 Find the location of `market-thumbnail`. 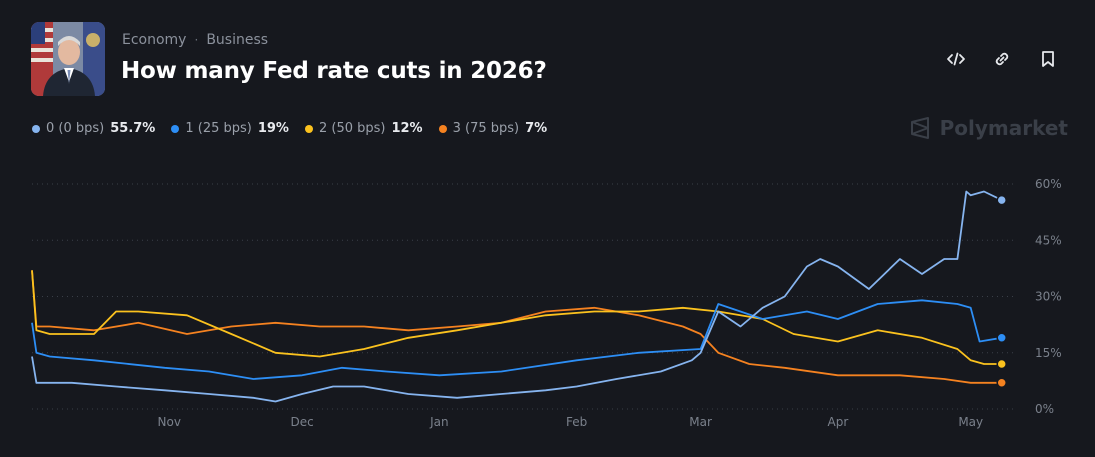

market-thumbnail is located at coordinates (68, 59).